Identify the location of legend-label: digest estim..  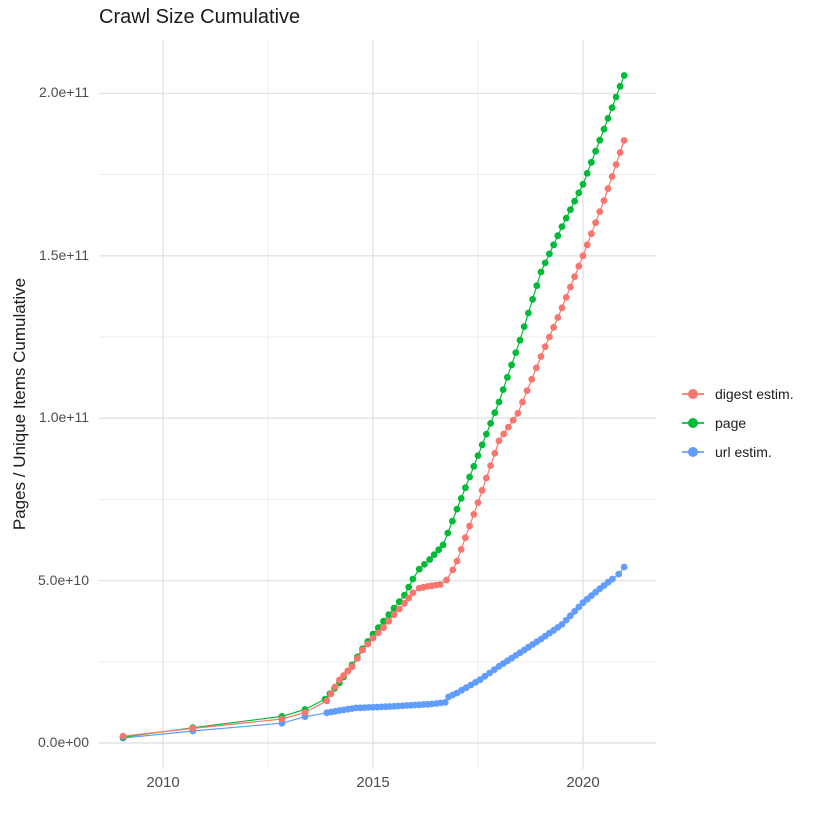
(754, 393).